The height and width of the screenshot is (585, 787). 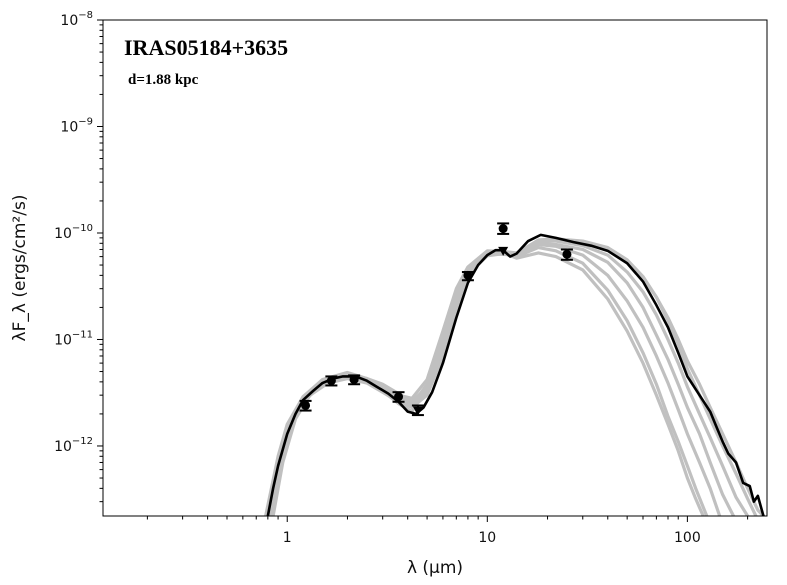 I want to click on y-tick-label: 10⁻¹², so click(x=73, y=445).